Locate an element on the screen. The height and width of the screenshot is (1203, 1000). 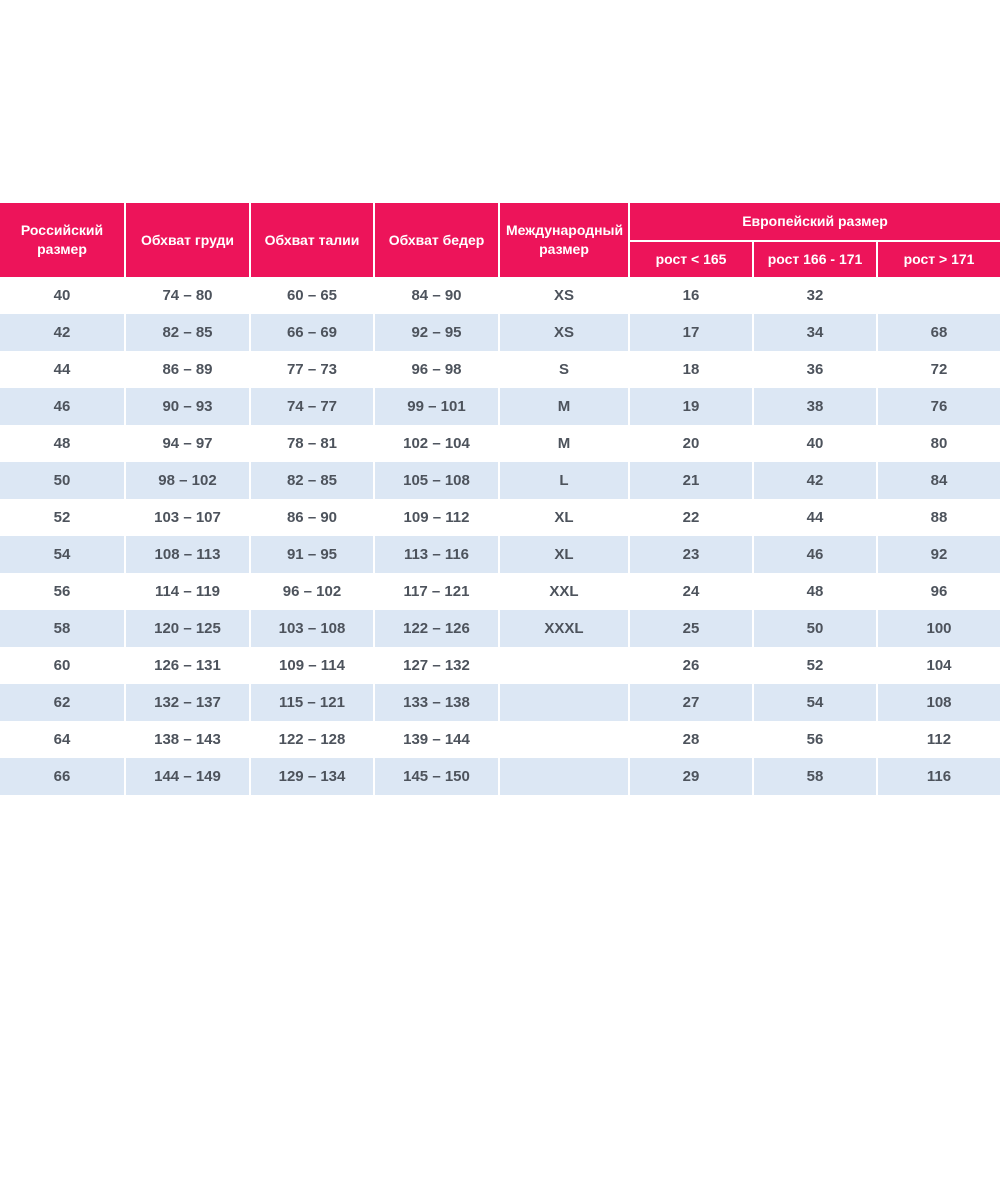
size-cell: 122 – 126 is located at coordinates (435, 628).